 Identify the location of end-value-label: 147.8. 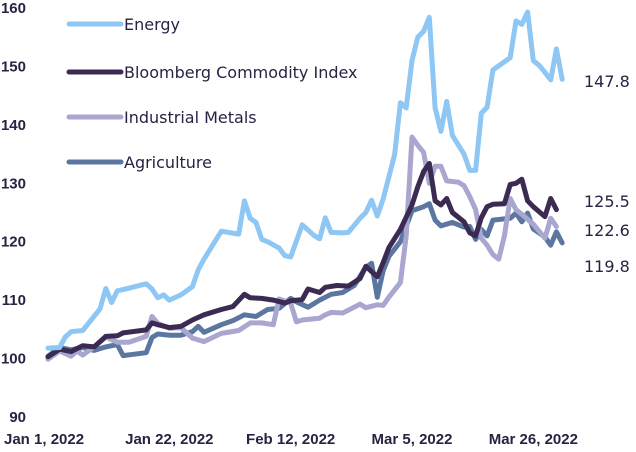
(607, 81).